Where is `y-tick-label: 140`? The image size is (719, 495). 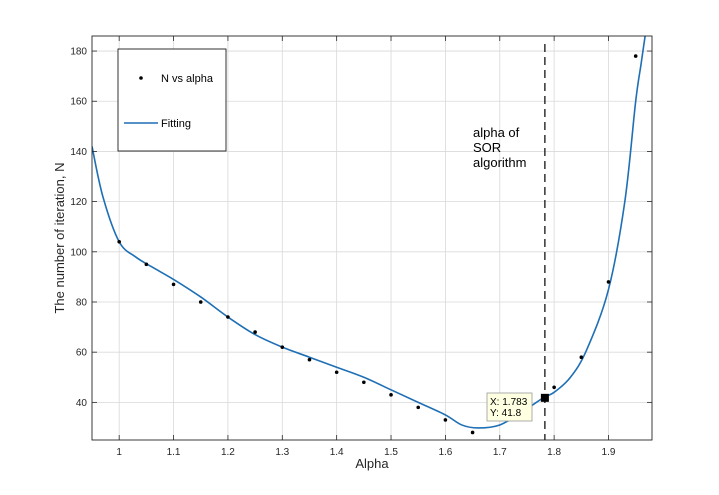 y-tick-label: 140 is located at coordinates (78, 152).